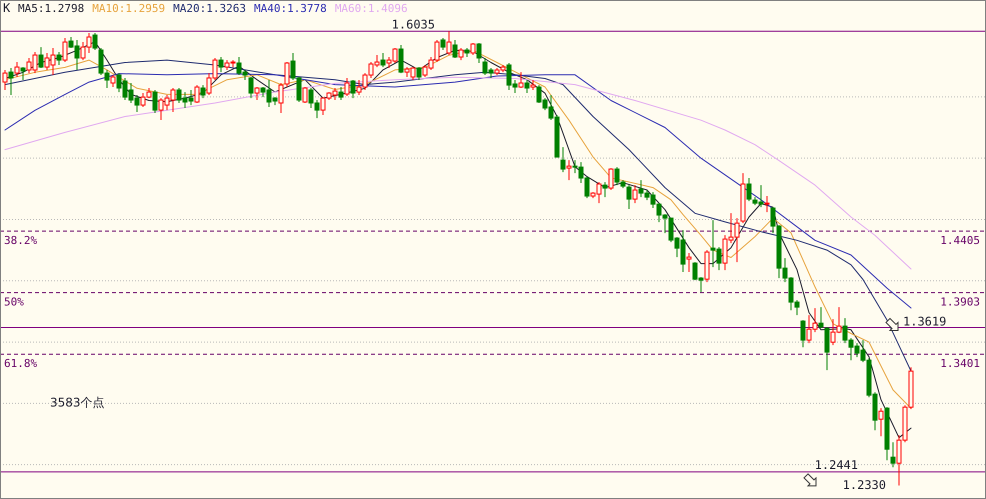  I want to click on text: MA20:1.3263, so click(209, 8).